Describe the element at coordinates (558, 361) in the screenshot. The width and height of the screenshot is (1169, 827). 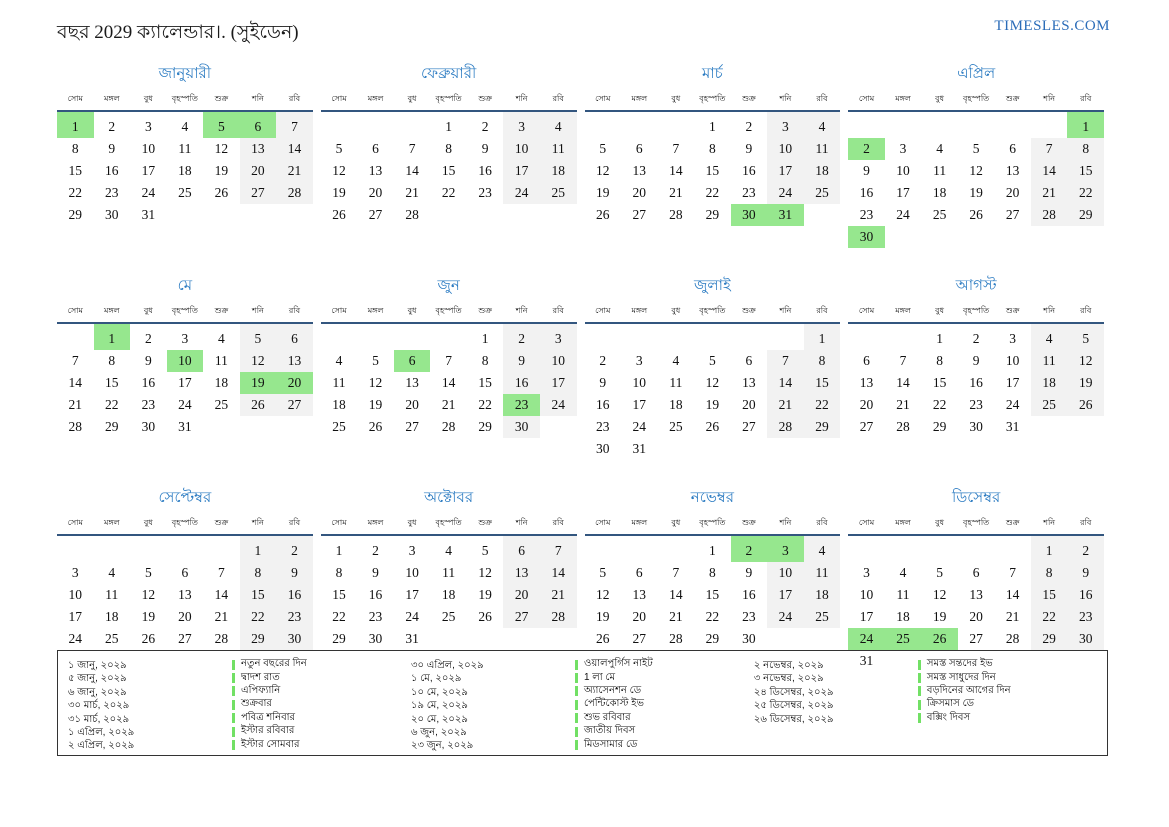
I see `day-cell: 10` at that location.